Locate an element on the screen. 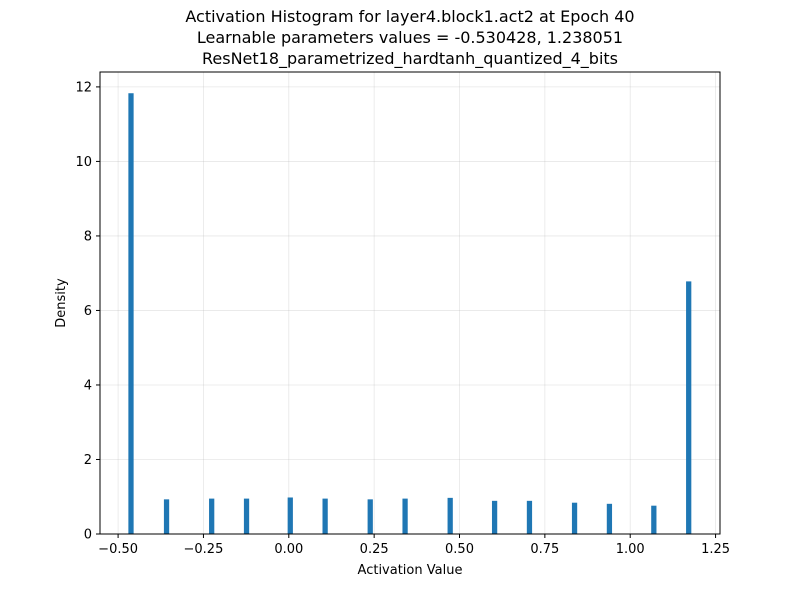 Image resolution: width=800 pixels, height=600 pixels. y-tick-label: 12 is located at coordinates (83, 87).